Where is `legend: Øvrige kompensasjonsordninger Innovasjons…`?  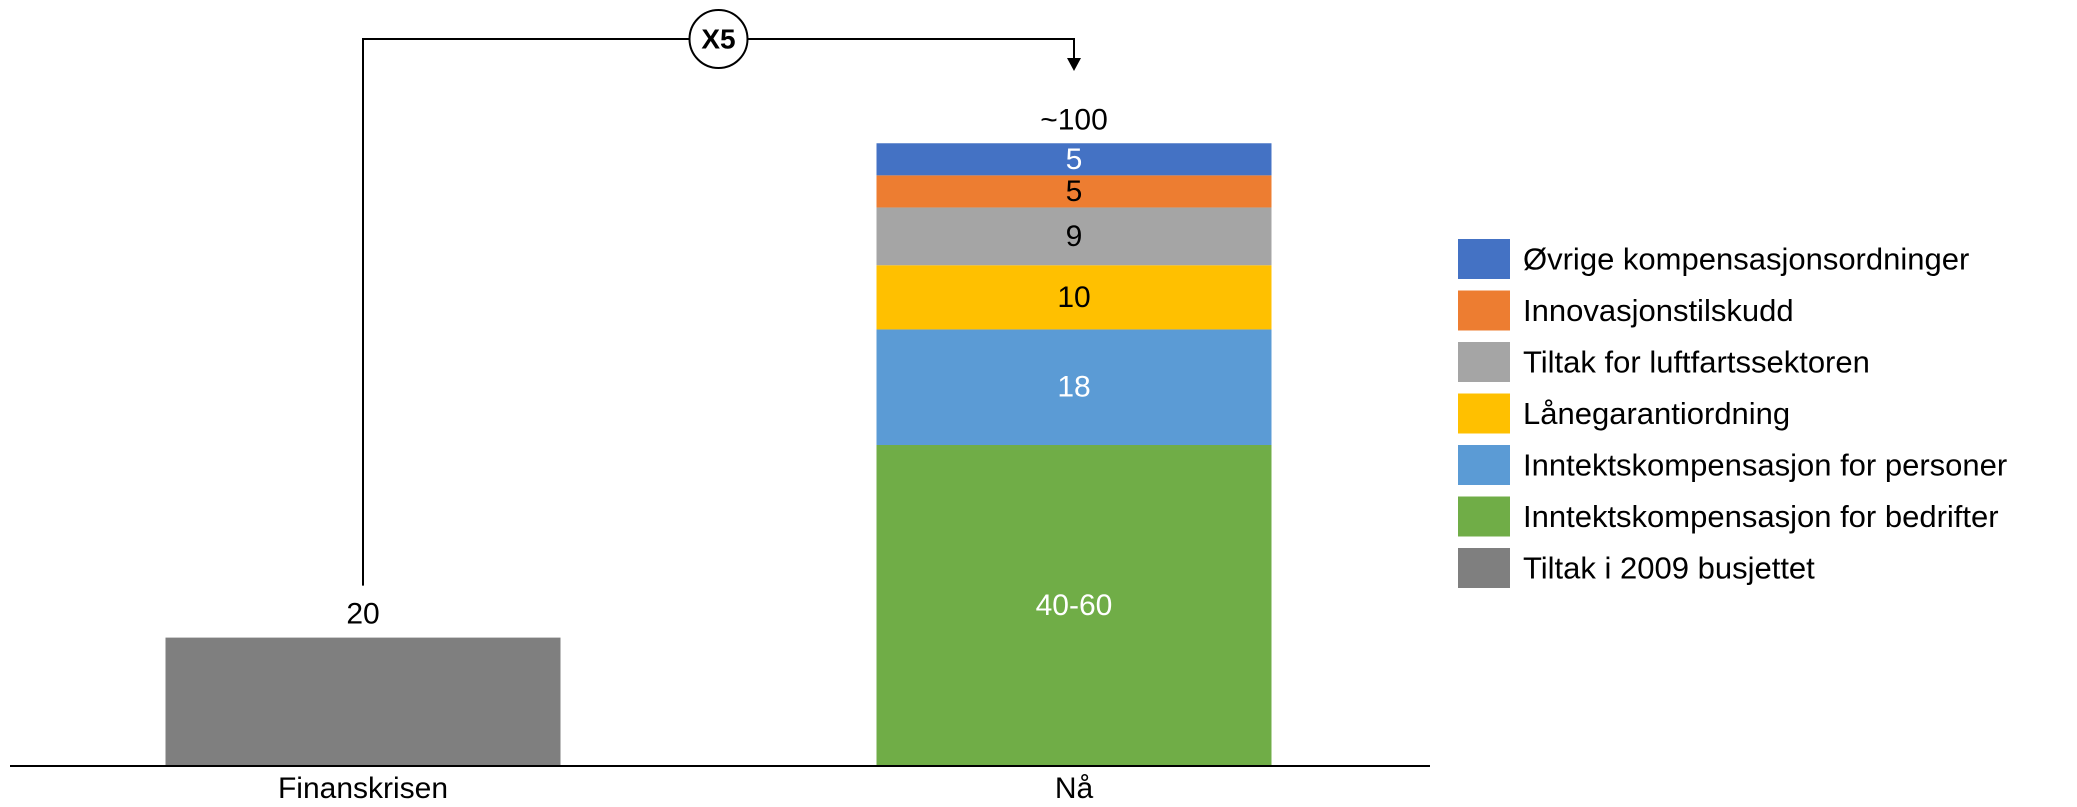
legend: Øvrige kompensasjonsordninger Innovasjons… is located at coordinates (1732, 413).